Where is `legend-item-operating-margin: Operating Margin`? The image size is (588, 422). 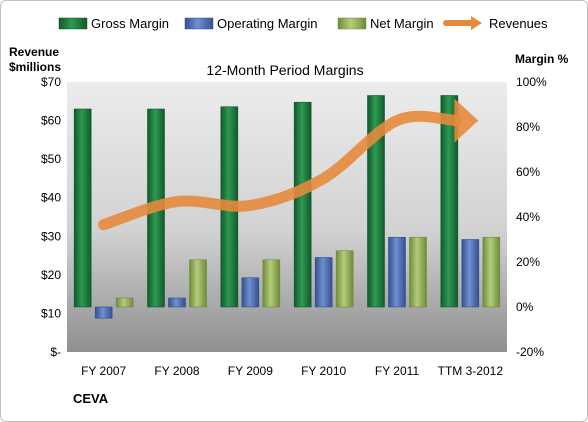
legend-item-operating-margin: Operating Margin is located at coordinates (250, 23).